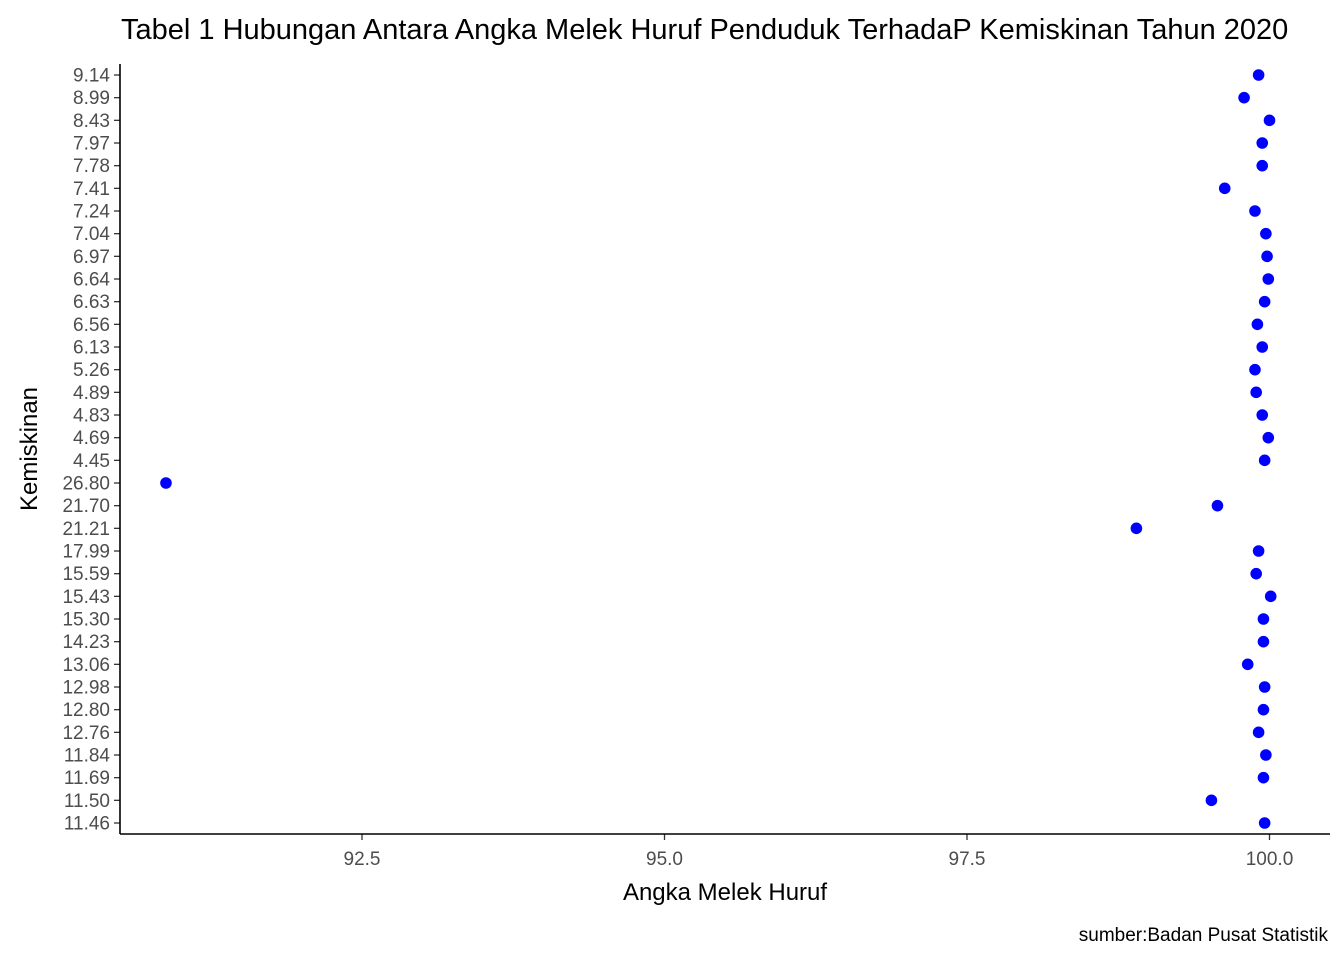 This screenshot has height=960, width=1344. I want to click on y-tick-label: 4.83, so click(91, 416).